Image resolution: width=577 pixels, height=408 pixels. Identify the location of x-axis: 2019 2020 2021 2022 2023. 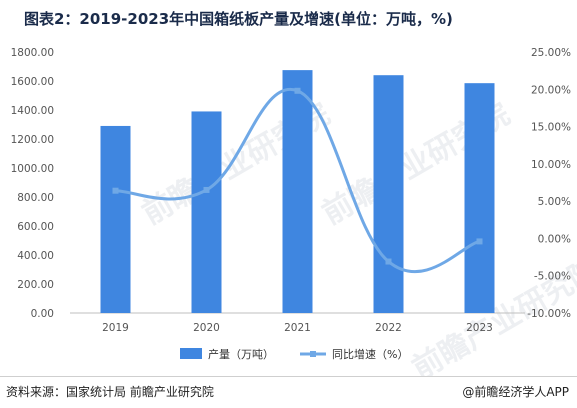
(297, 328).